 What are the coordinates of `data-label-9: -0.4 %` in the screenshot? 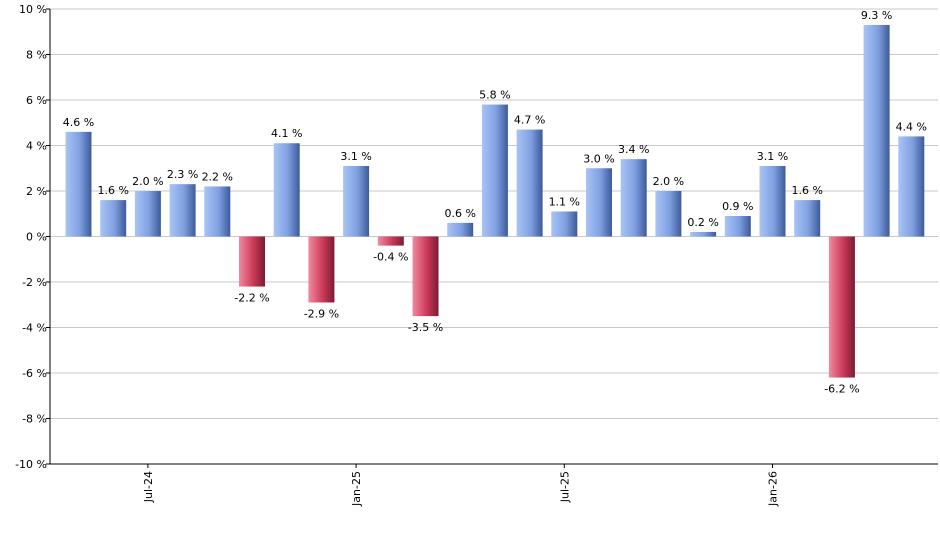 It's located at (390, 257).